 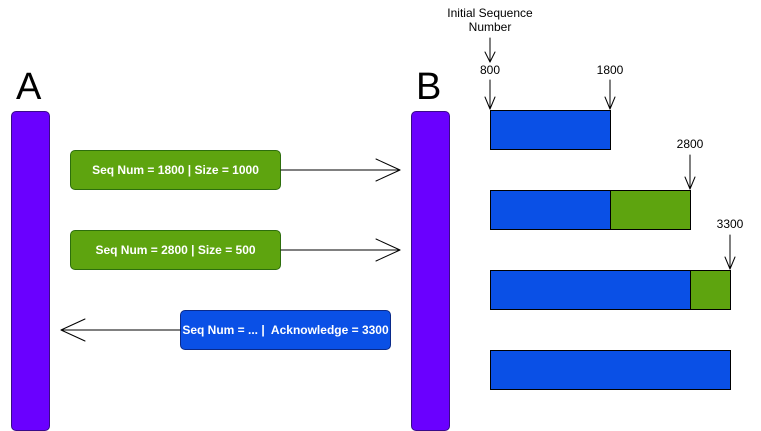 I want to click on seq-3300-arrow, so click(x=730, y=252).